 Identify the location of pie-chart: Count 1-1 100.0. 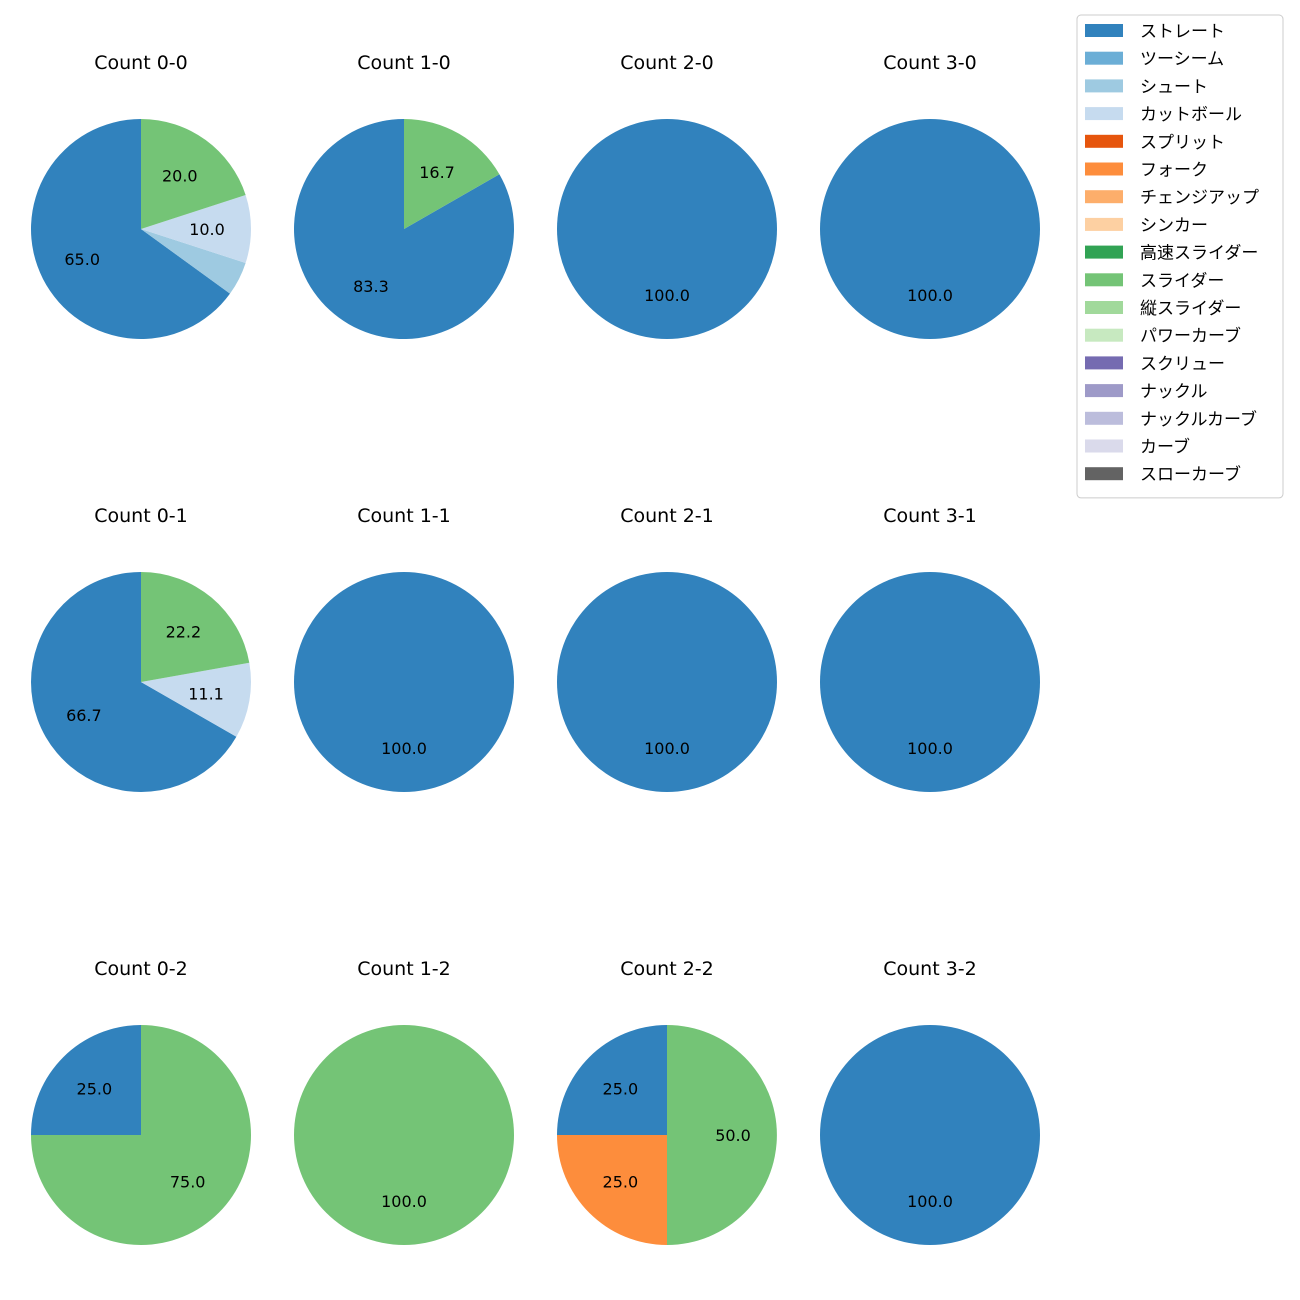
(404, 648).